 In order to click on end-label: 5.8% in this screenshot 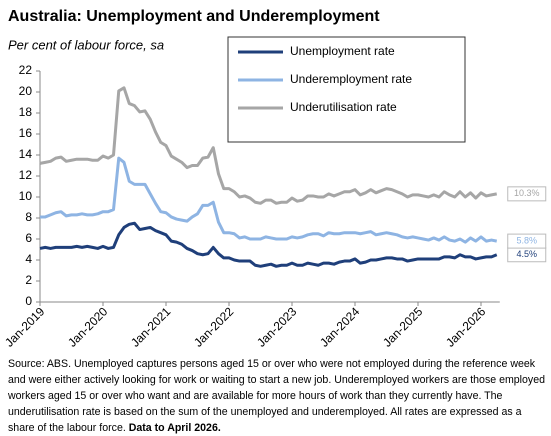, I will do `click(526, 240)`.